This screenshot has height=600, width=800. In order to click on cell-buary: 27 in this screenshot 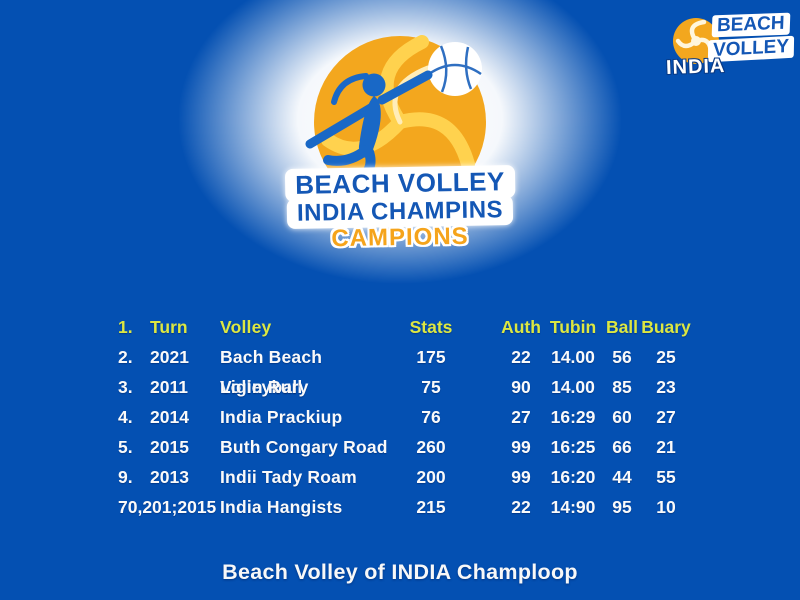, I will do `click(666, 417)`.